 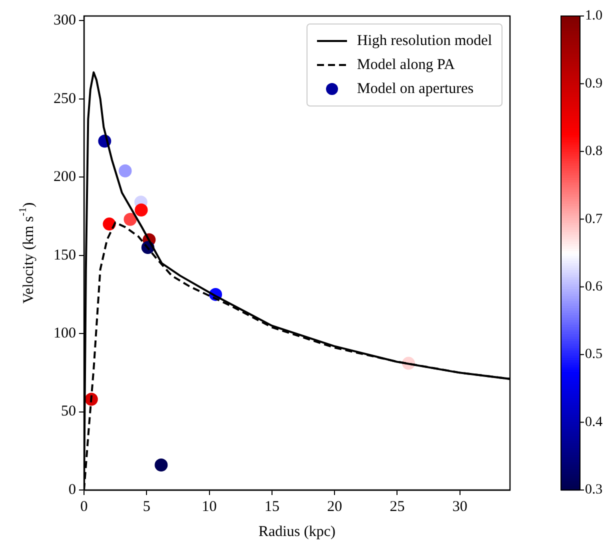 I want to click on y-tick-label: 150, so click(x=65, y=255).